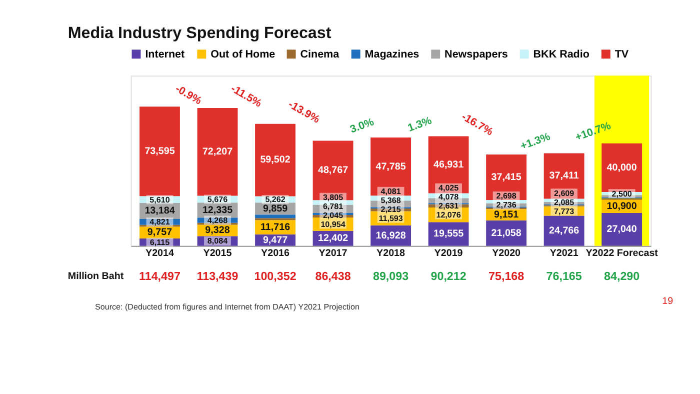 Image resolution: width=700 pixels, height=394 pixels. I want to click on annotation: 1.3%, so click(420, 124).